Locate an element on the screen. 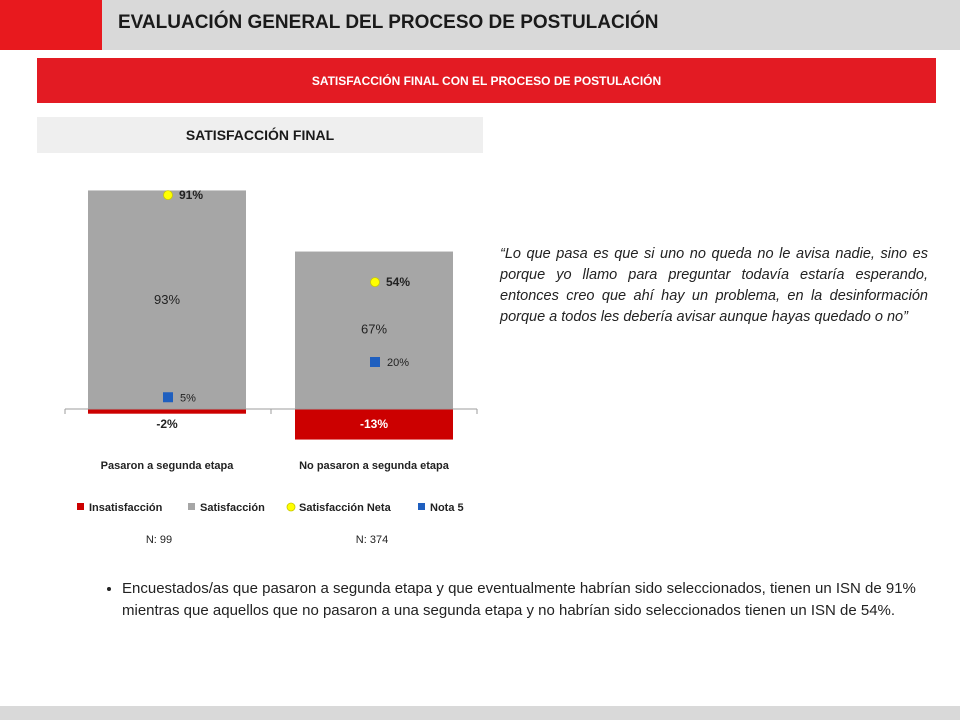 The image size is (960, 720). label-nota-5: 5% is located at coordinates (188, 398).